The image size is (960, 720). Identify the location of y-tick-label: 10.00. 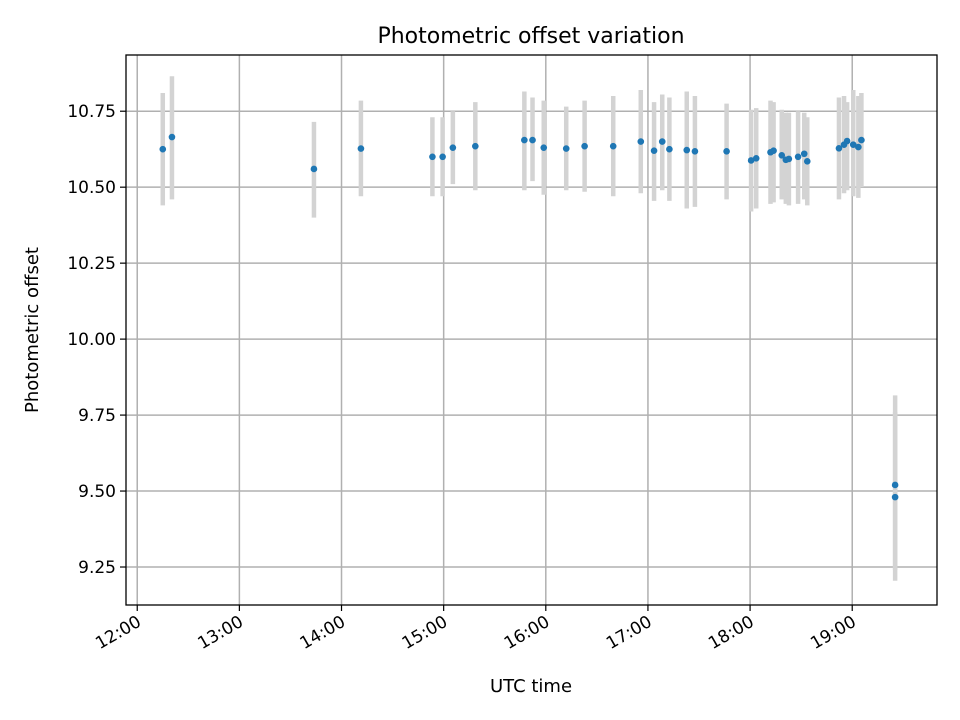
(91, 340).